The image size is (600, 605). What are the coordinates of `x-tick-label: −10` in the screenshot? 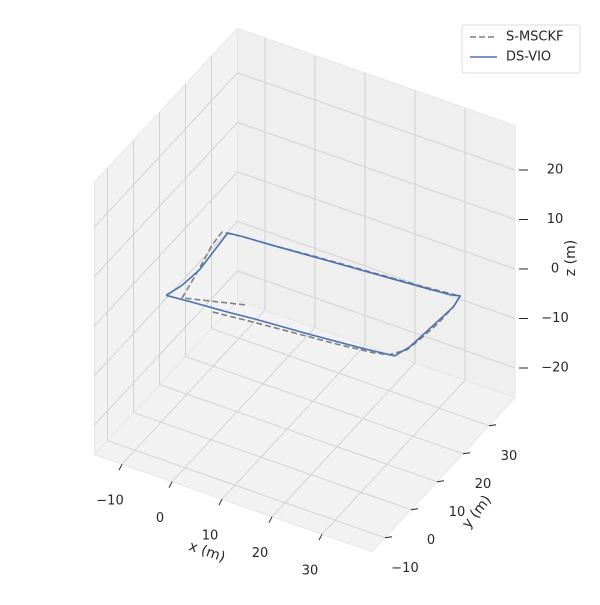 It's located at (109, 501).